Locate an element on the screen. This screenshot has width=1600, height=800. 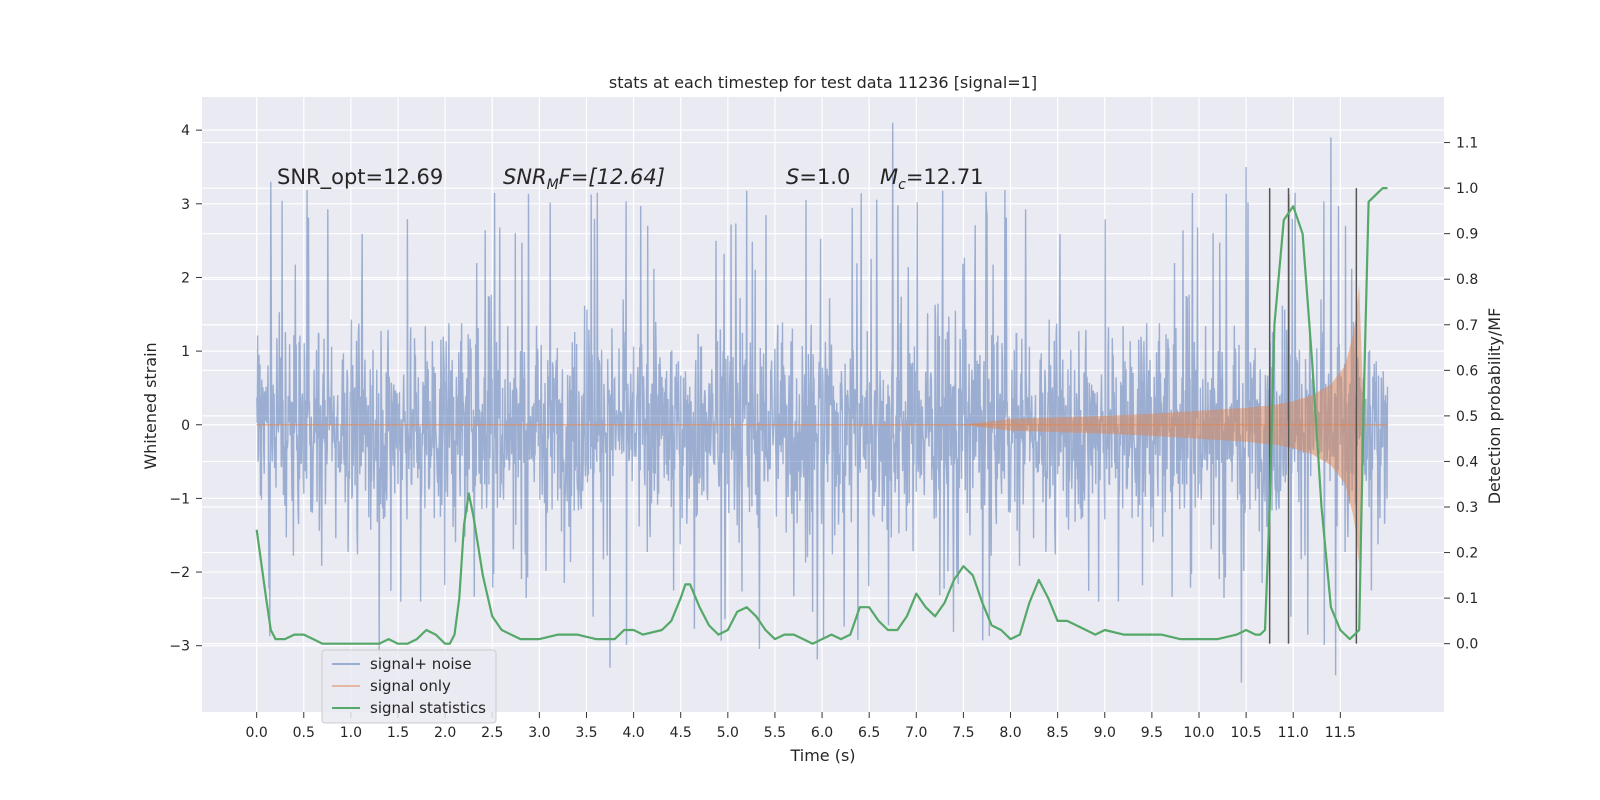
y2-tick-label: 1.0 is located at coordinates (1467, 189).